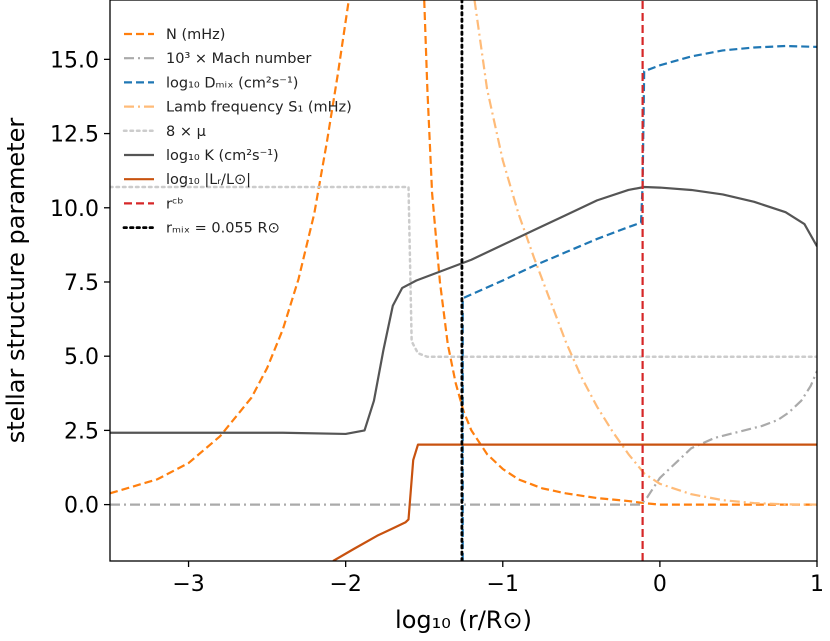  Describe the element at coordinates (503, 584) in the screenshot. I see `x-tick-label-2: −1` at that location.